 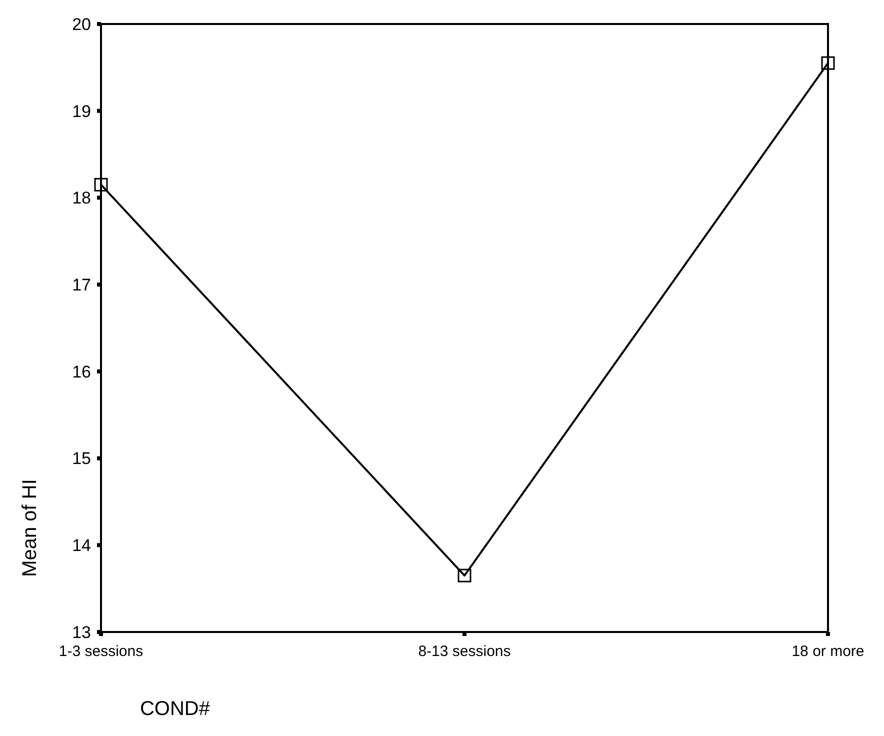 What do you see at coordinates (101, 651) in the screenshot?
I see `x-tick-label: 1-3 sessions` at bounding box center [101, 651].